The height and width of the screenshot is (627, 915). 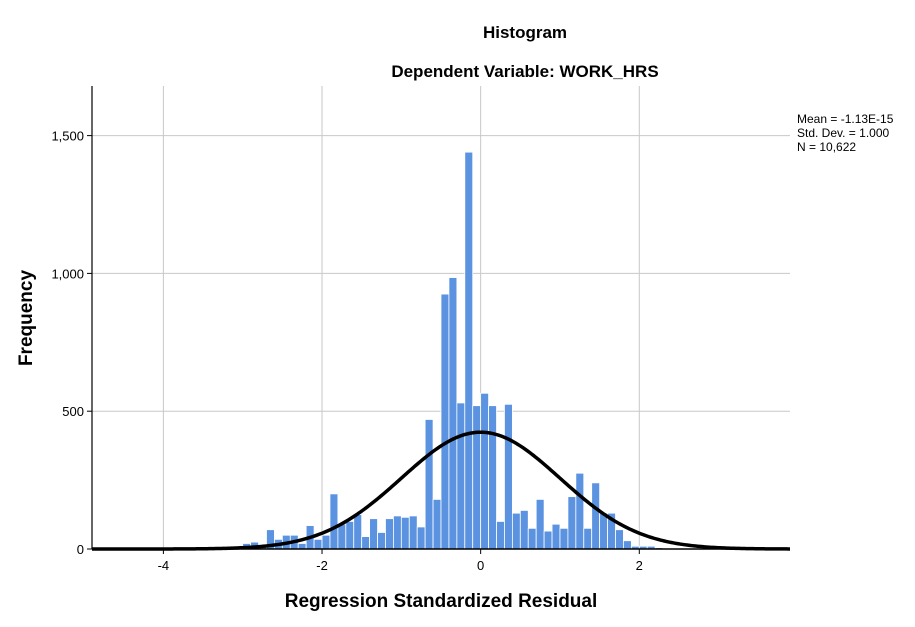 I want to click on y-tick-label-1: 500, so click(x=73, y=411).